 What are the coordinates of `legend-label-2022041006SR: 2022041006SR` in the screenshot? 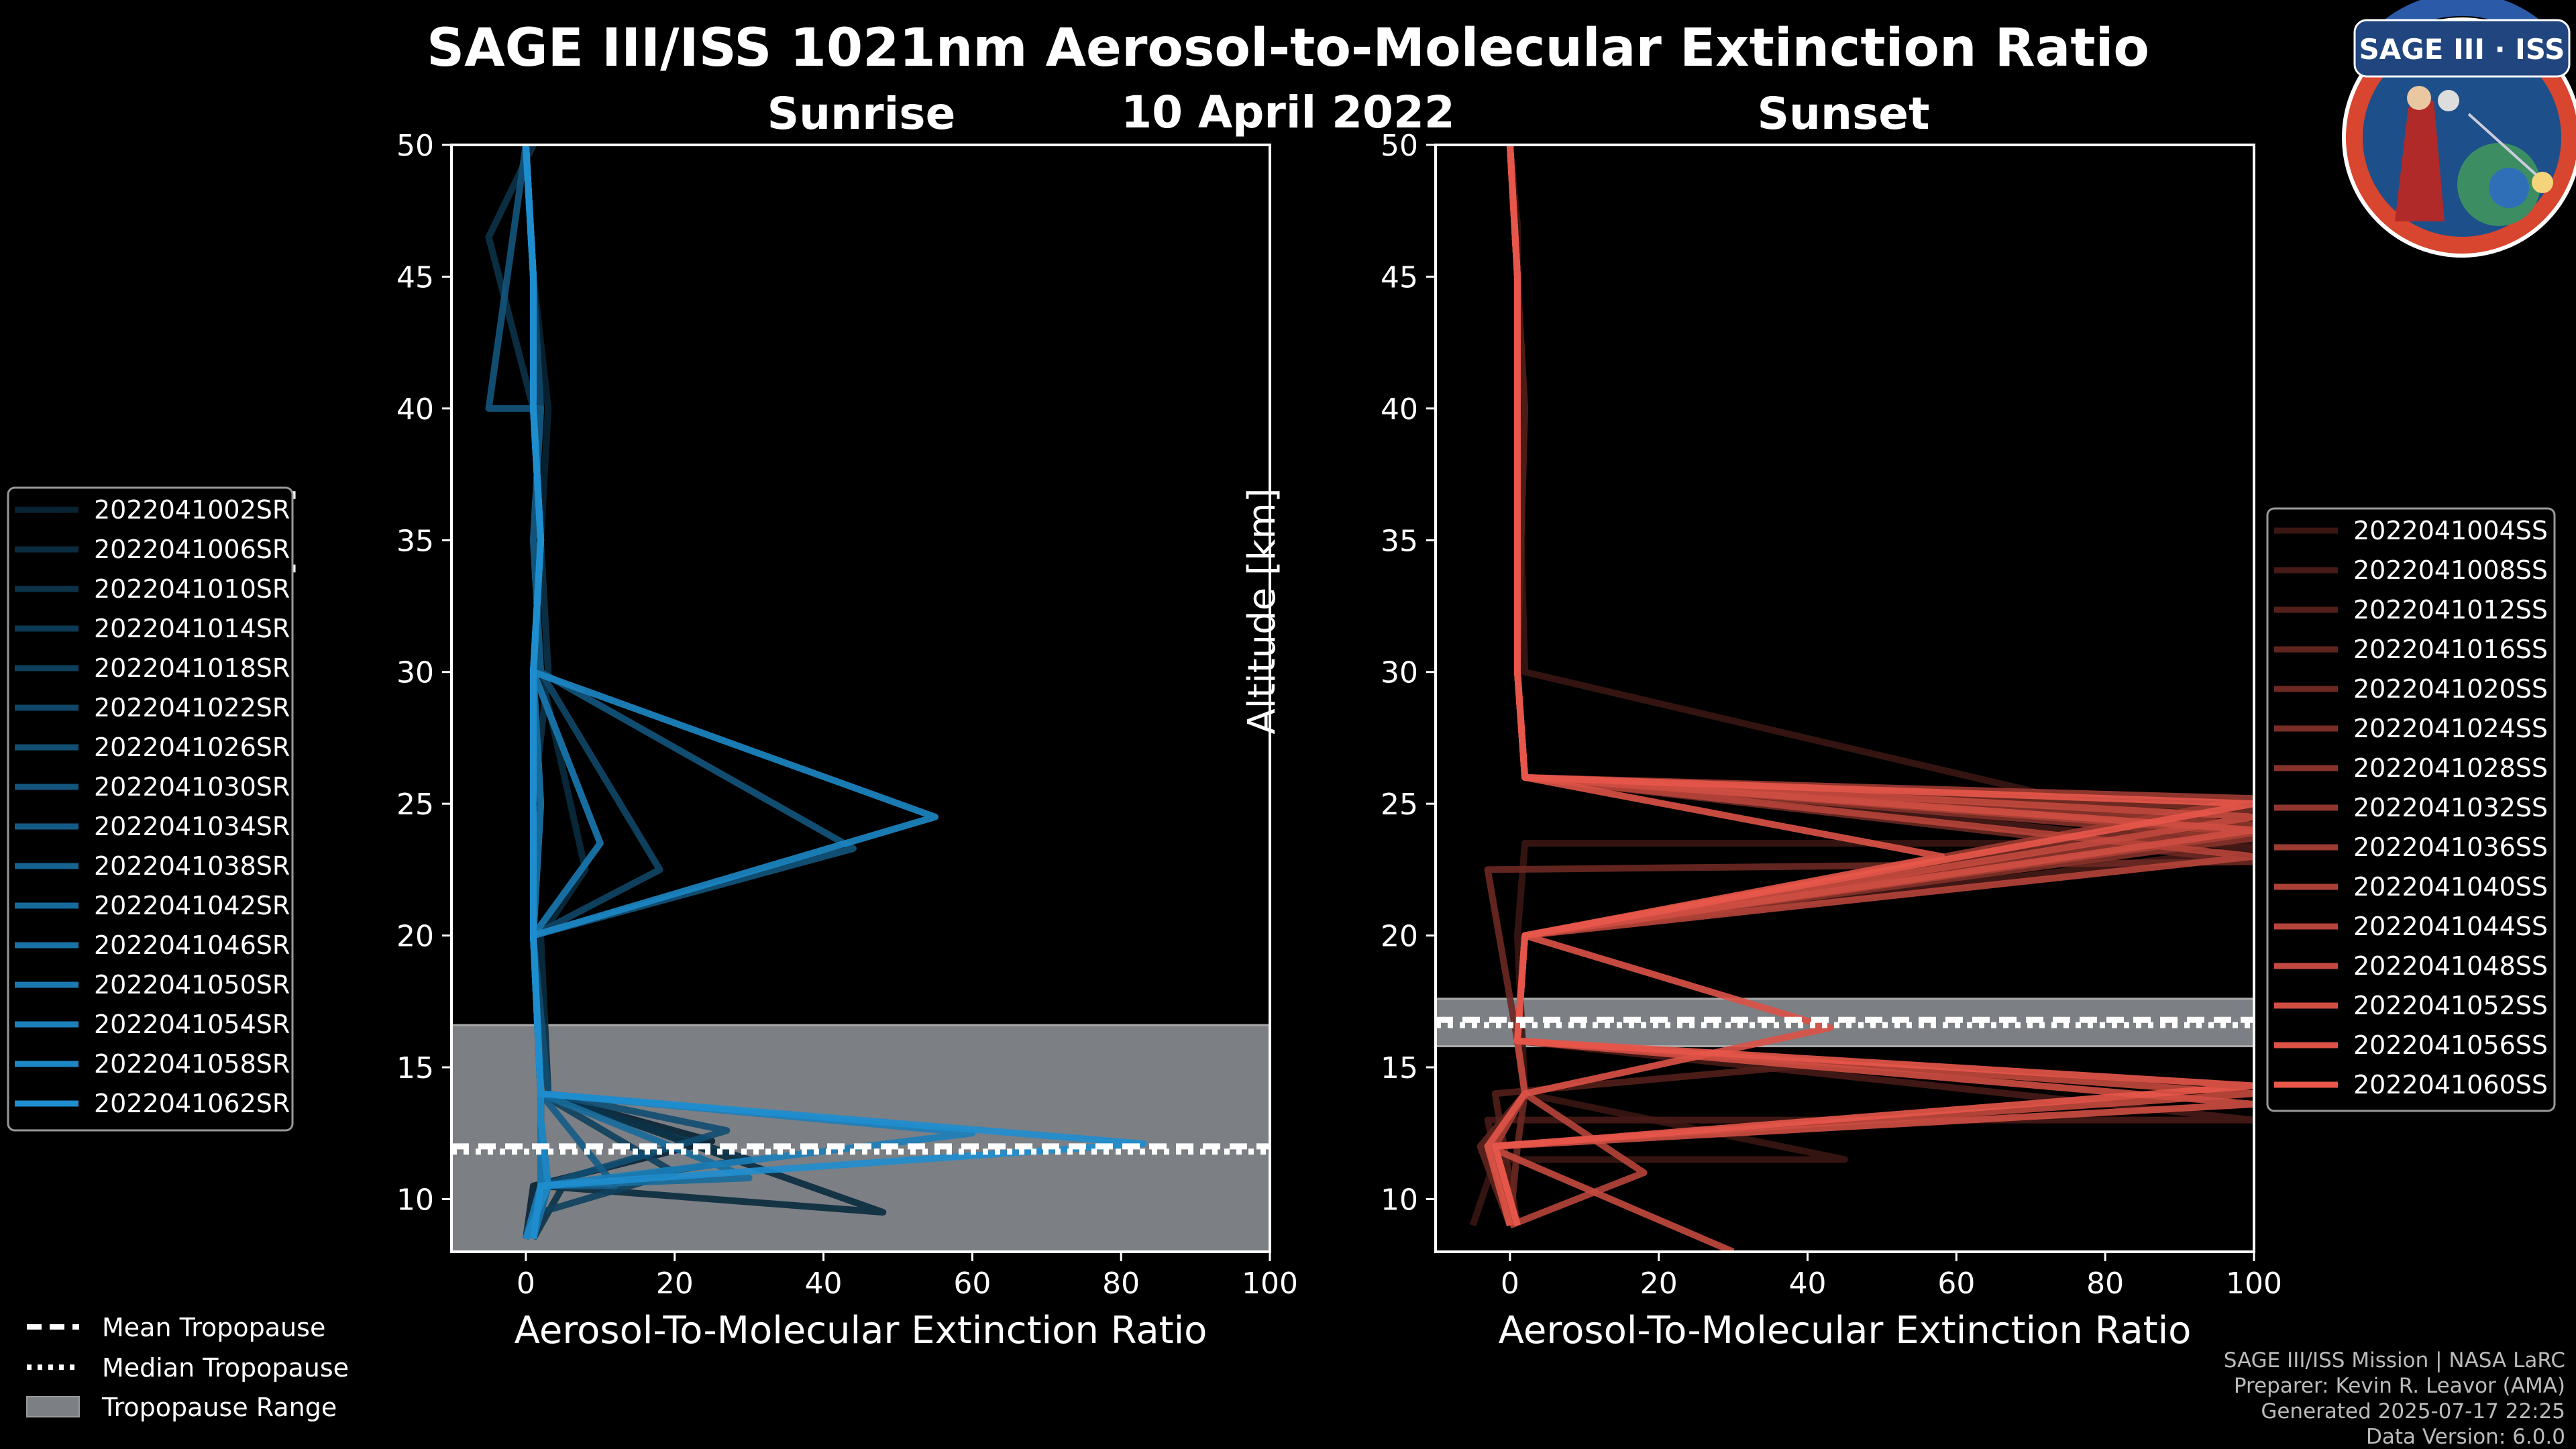 It's located at (192, 549).